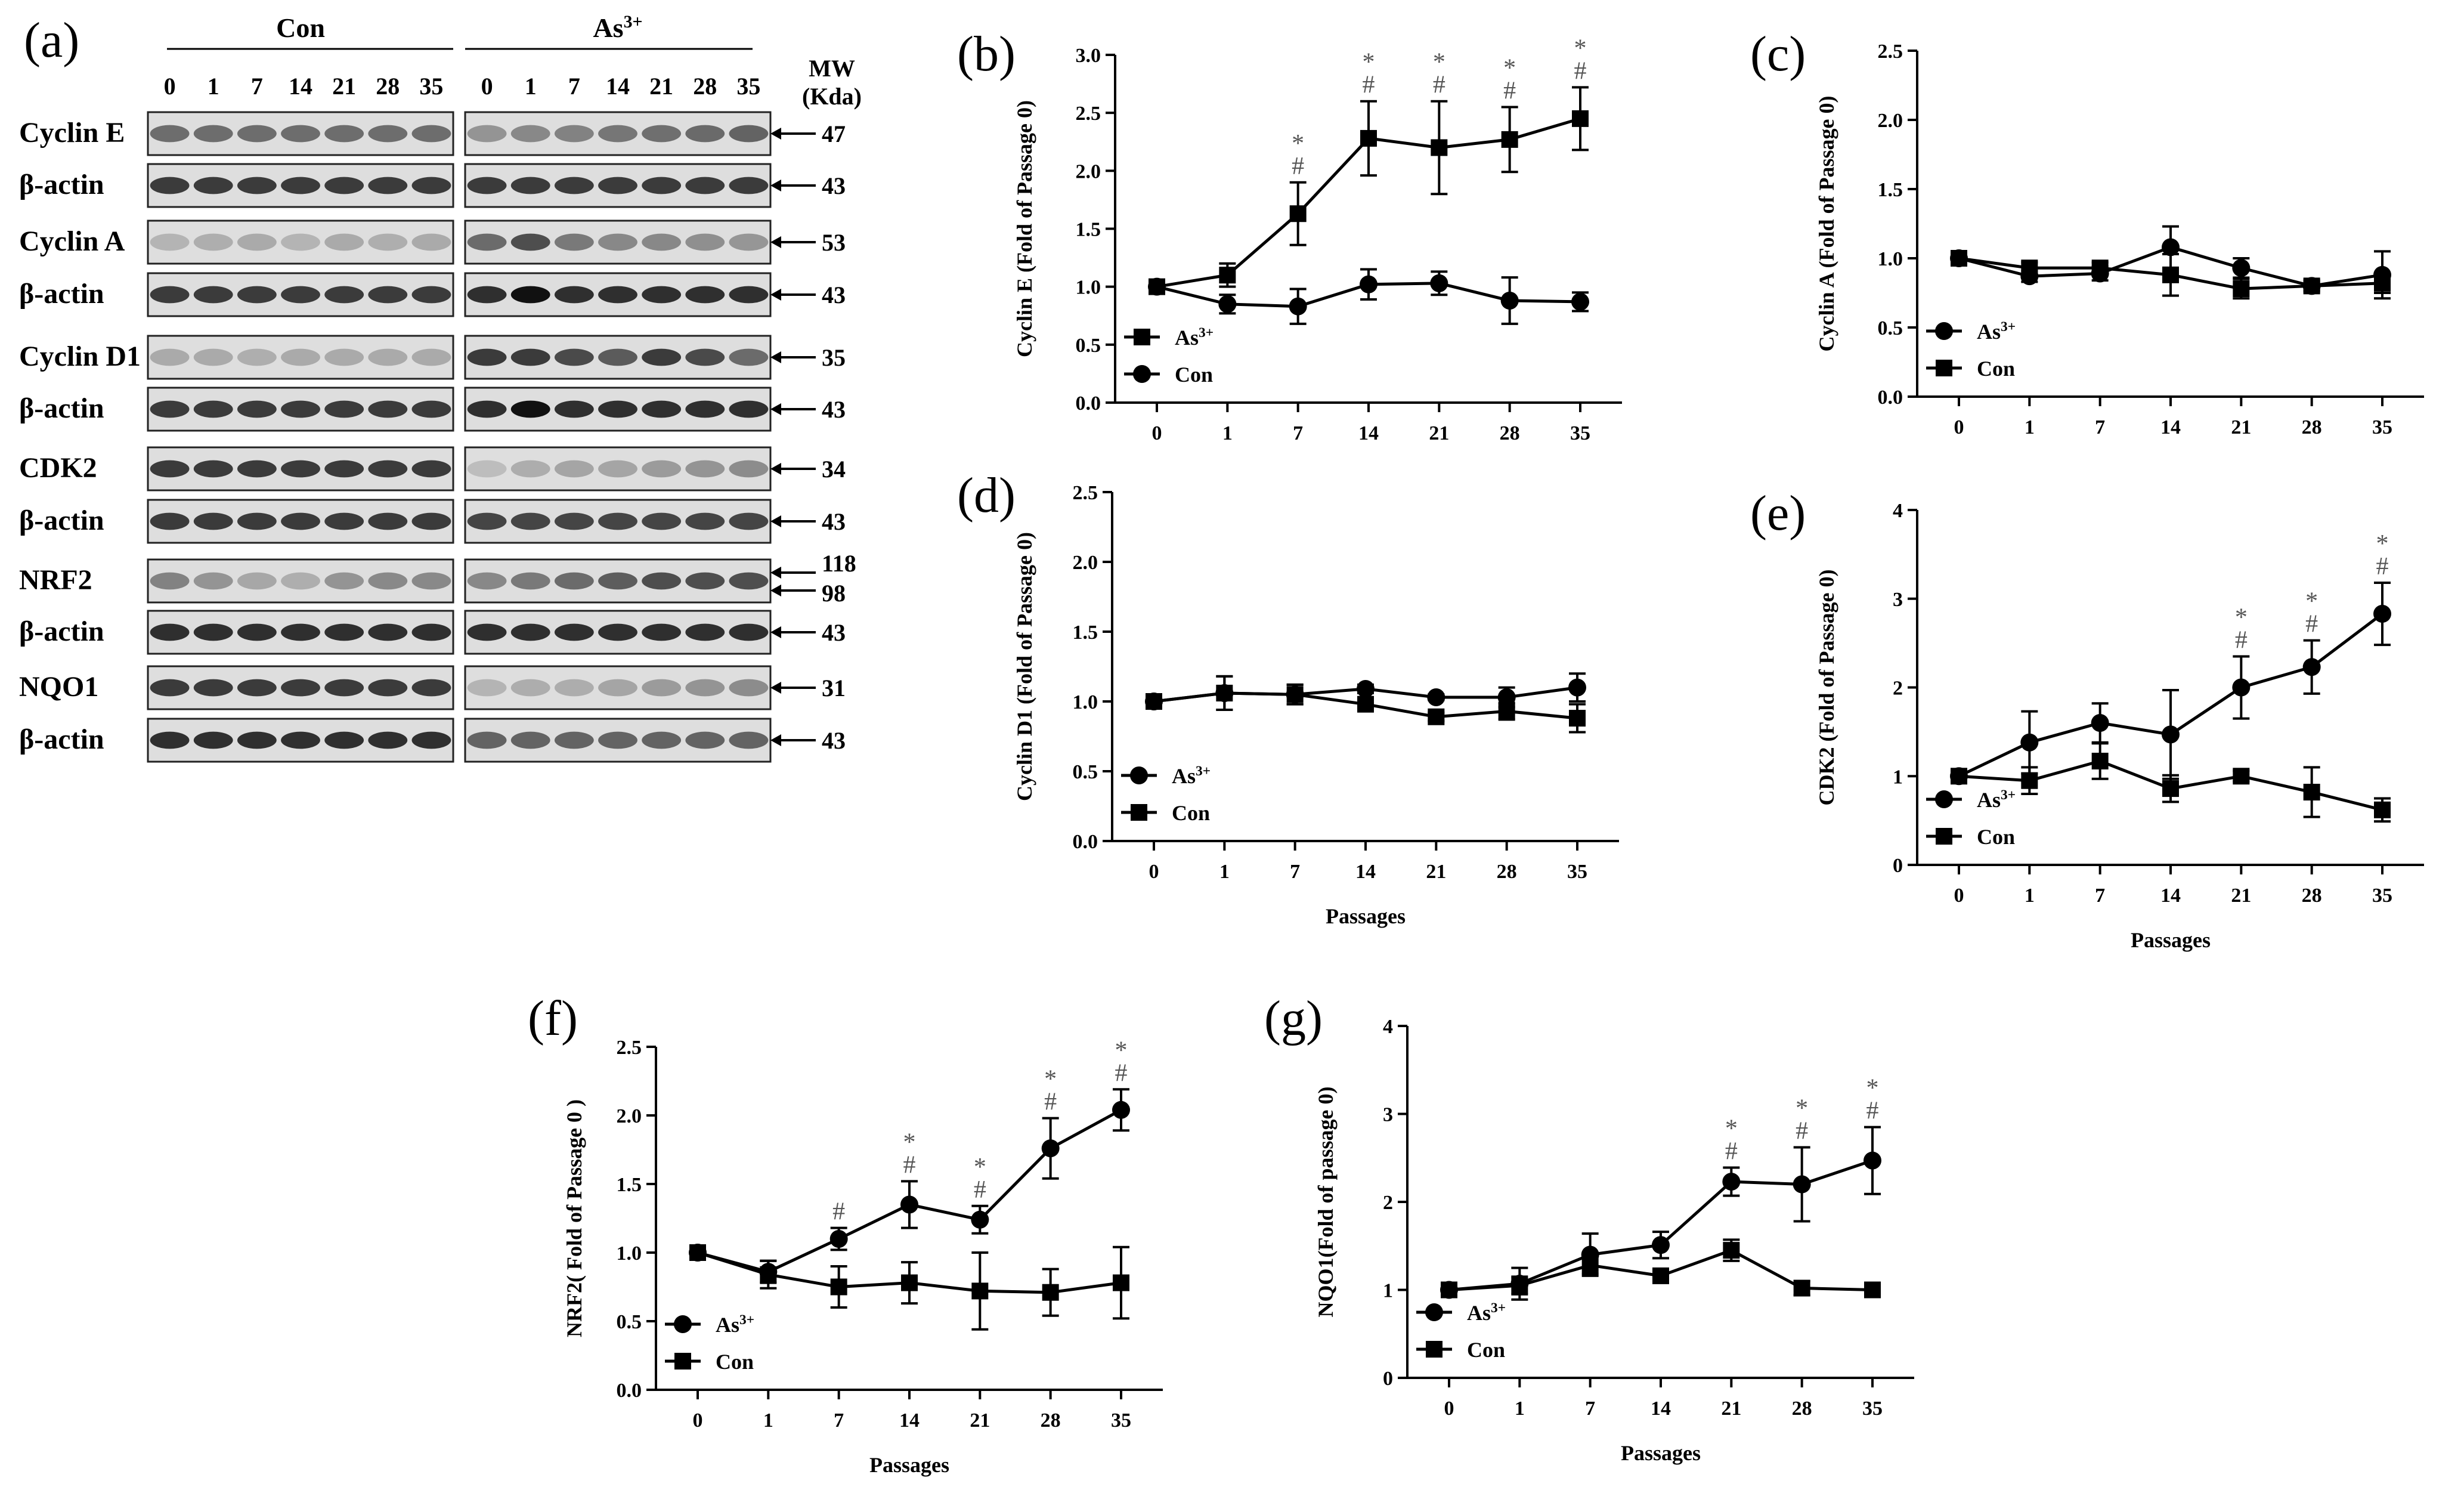  What do you see at coordinates (574, 86) in the screenshot?
I see `lane-label-as: 7` at bounding box center [574, 86].